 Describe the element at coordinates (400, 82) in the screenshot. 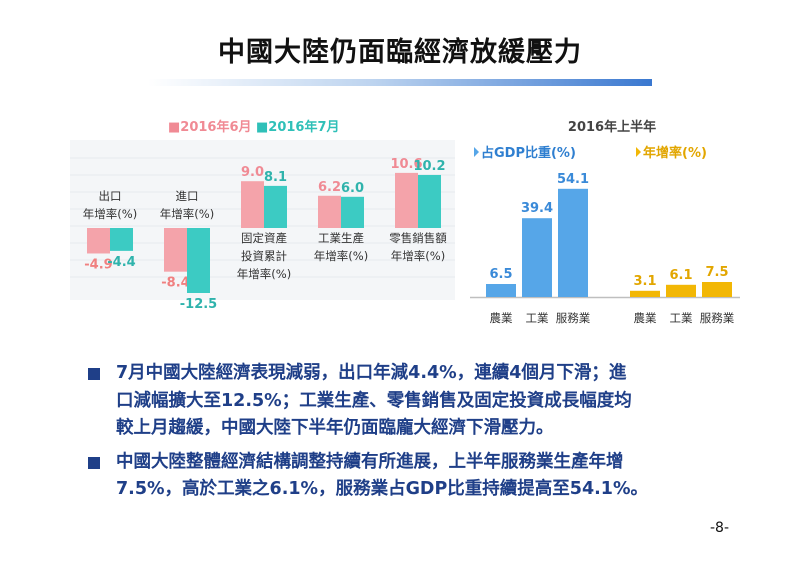

I see `title-underline-bar` at that location.